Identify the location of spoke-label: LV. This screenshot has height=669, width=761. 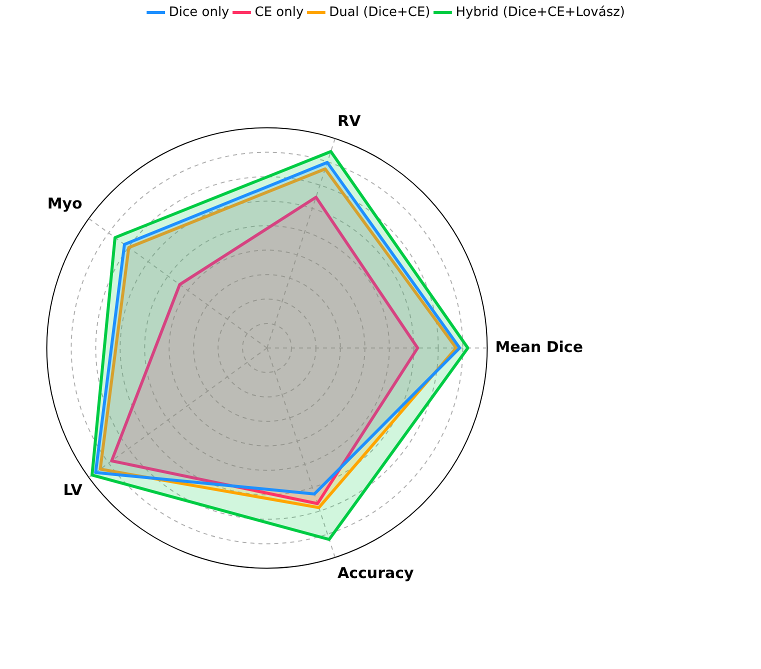
(73, 490).